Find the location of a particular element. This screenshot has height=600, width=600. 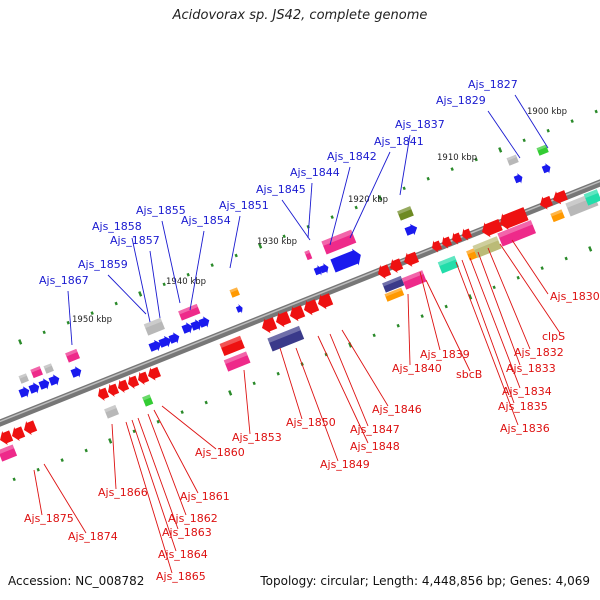

accession-text: Accession: NC_008782 is located at coordinates (76, 581).